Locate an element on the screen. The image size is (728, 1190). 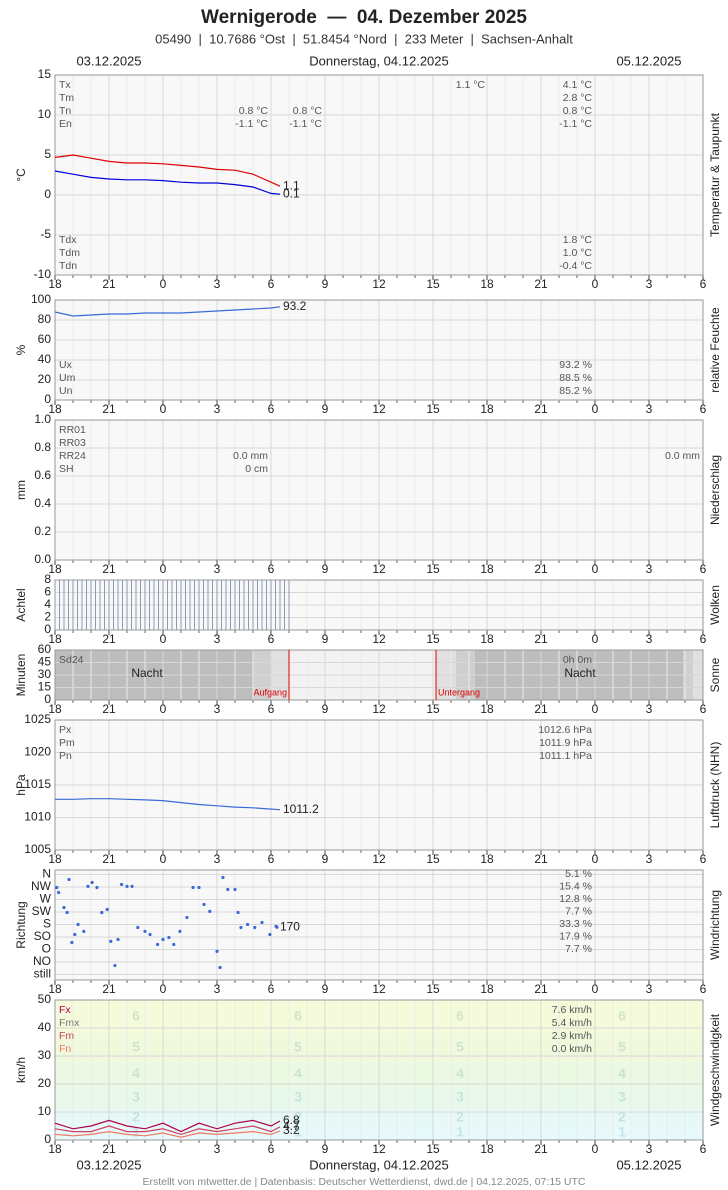
beaufort-label: 4 is located at coordinates (136, 1073).